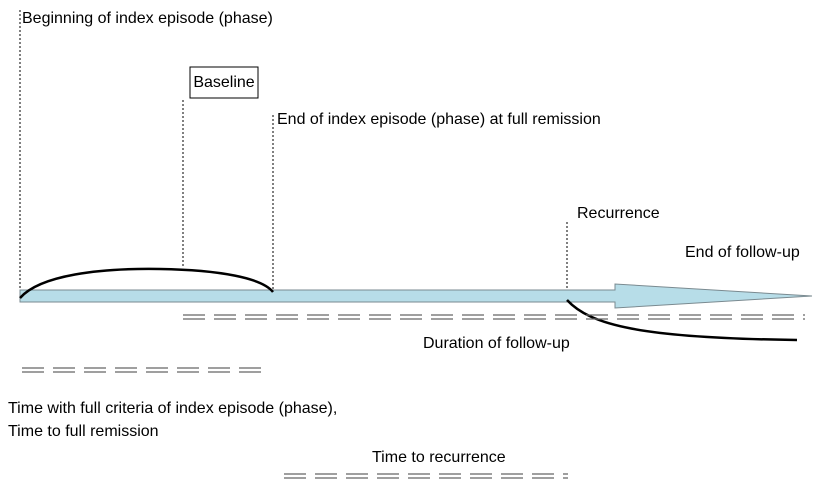 The height and width of the screenshot is (482, 832). Describe the element at coordinates (496, 343) in the screenshot. I see `label: Duration of follow-up` at that location.